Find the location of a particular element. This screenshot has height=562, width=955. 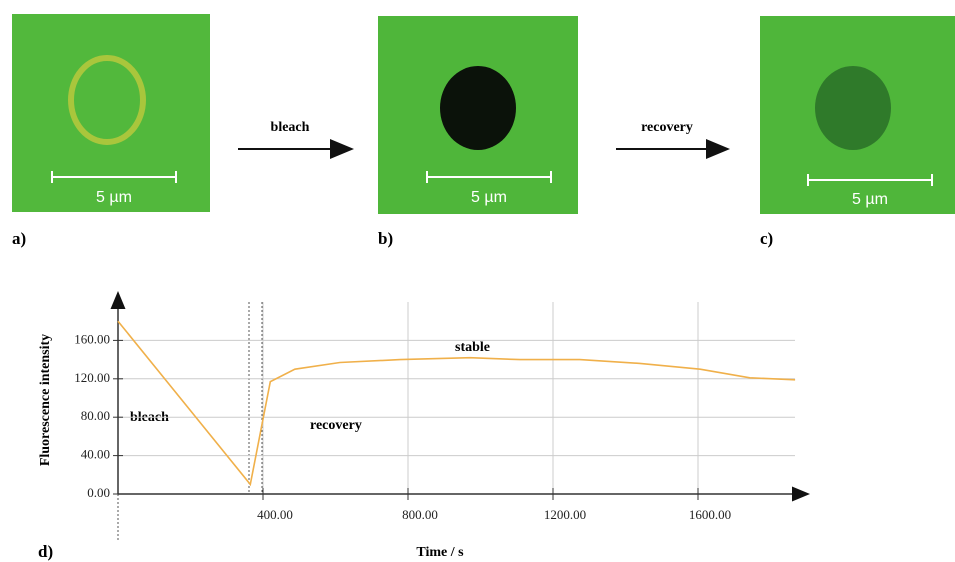

scale-bars is located at coordinates (492, 178).